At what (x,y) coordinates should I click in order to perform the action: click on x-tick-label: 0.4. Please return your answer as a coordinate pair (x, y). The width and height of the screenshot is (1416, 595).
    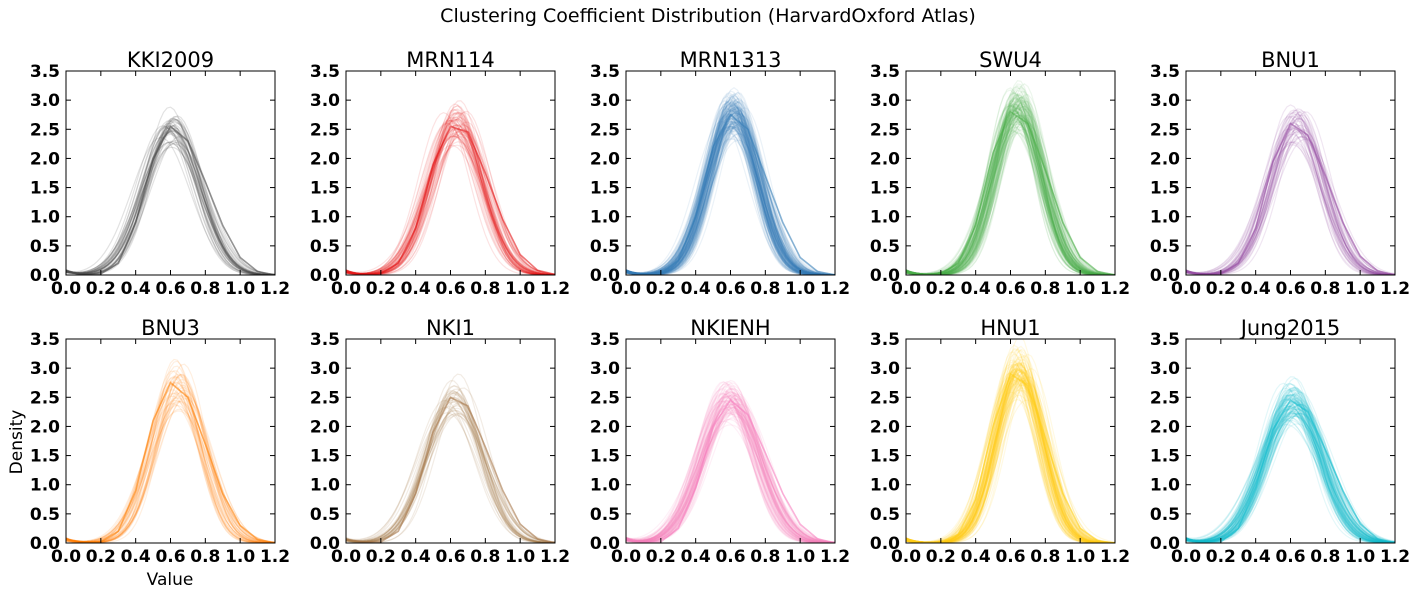
    Looking at the image, I should click on (136, 557).